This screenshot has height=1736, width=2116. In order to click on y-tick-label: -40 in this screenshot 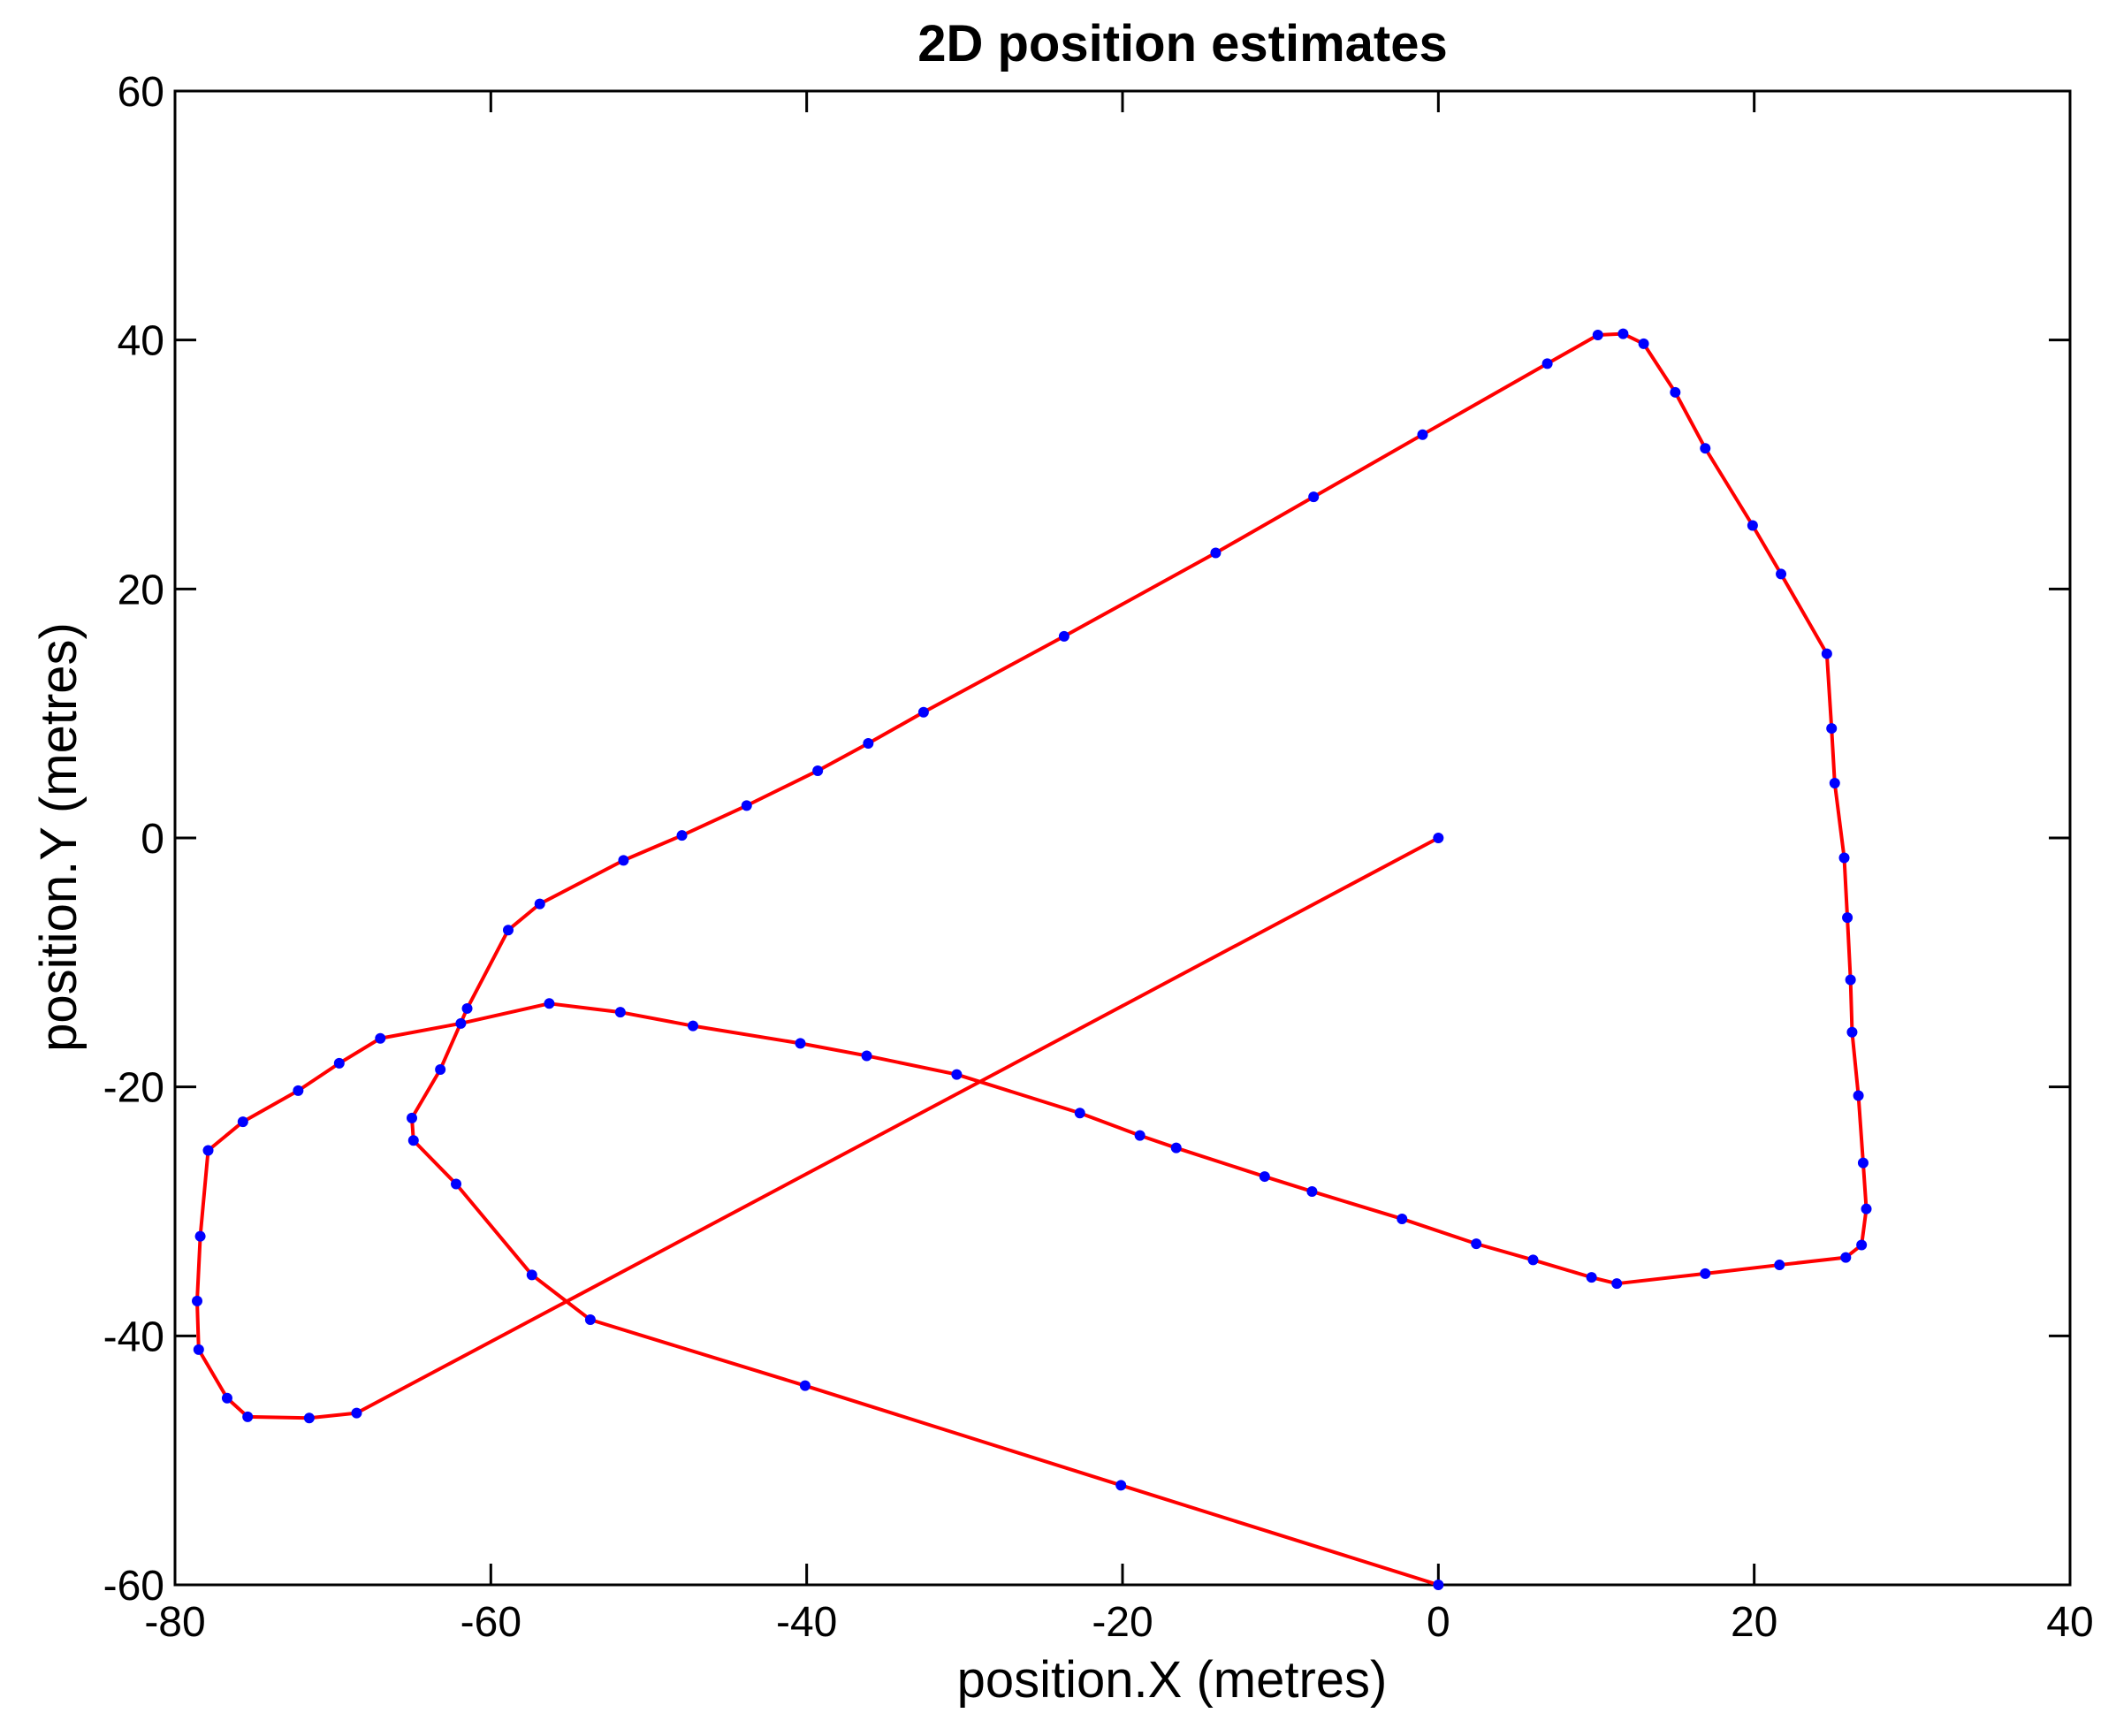, I will do `click(133, 1337)`.